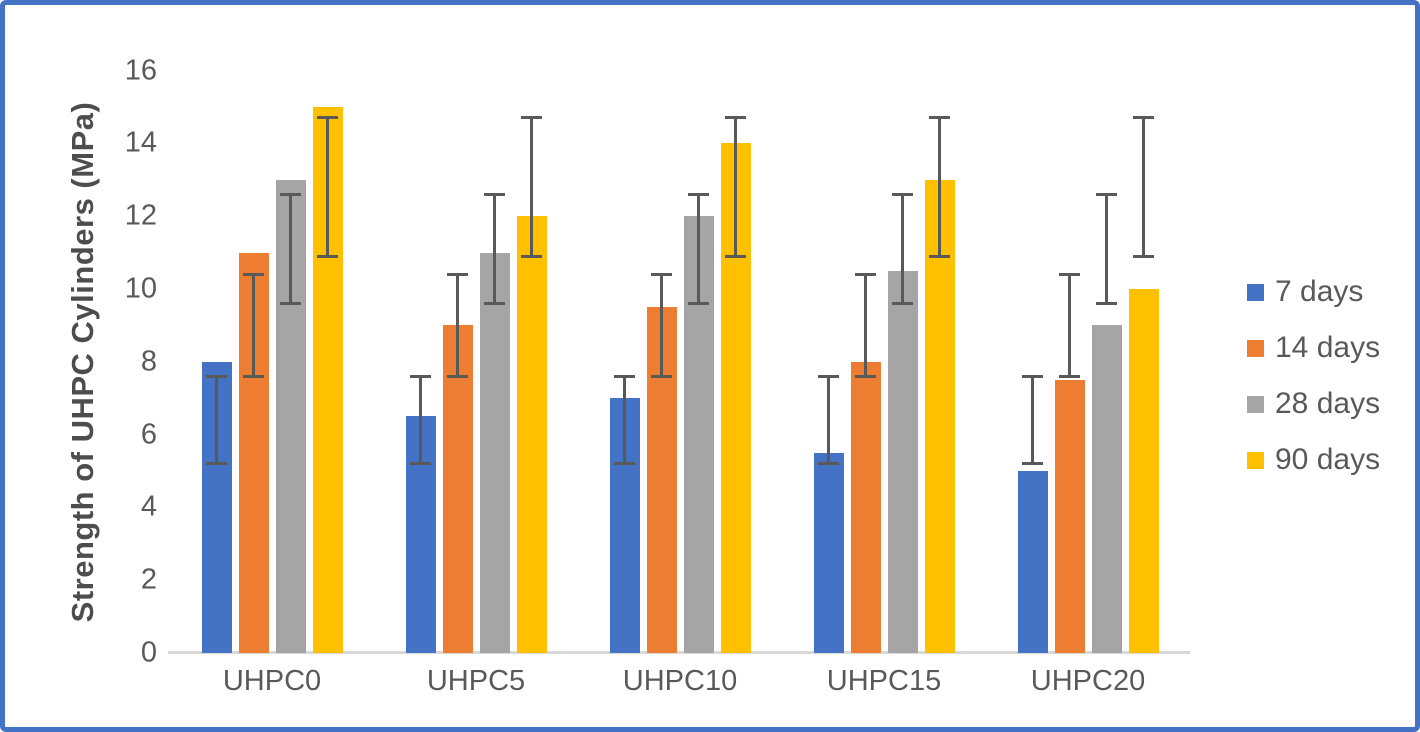 The height and width of the screenshot is (732, 1420). What do you see at coordinates (1328, 459) in the screenshot?
I see `legend-label: 90 days` at bounding box center [1328, 459].